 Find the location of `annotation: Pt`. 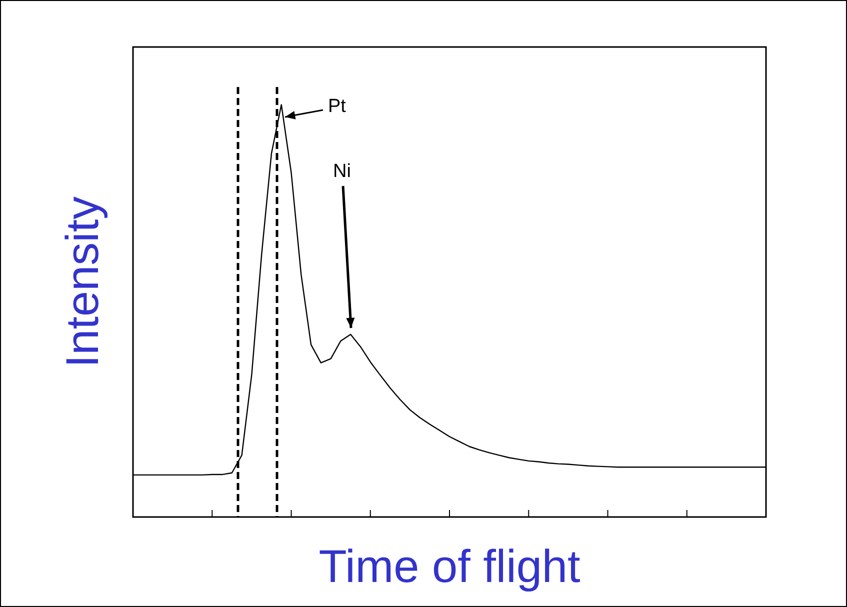

annotation: Pt is located at coordinates (337, 107).